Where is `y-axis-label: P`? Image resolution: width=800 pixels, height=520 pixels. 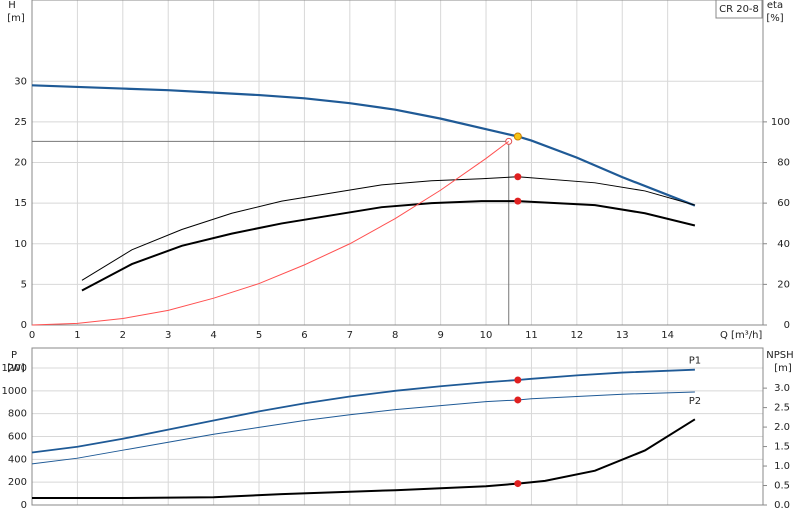 y-axis-label: P is located at coordinates (14, 355).